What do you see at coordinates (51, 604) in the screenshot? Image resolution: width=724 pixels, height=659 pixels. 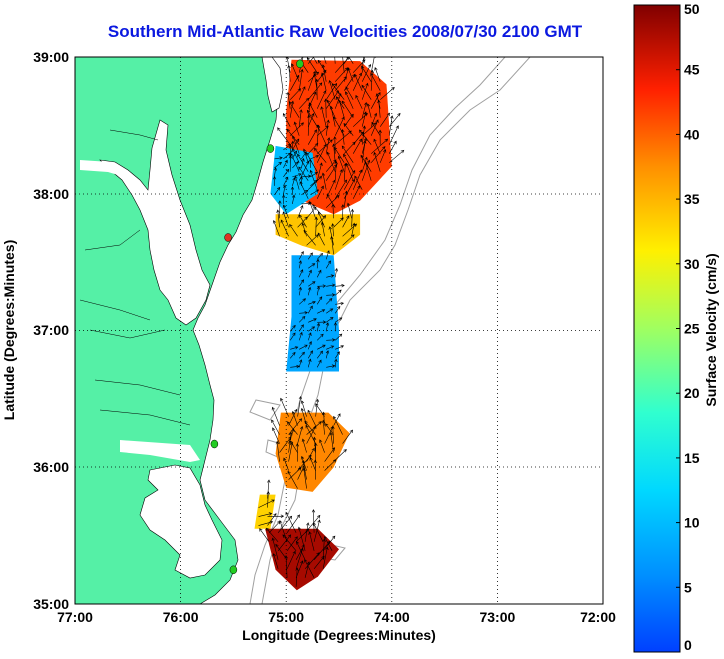 I see `y-tick-label: 35:00` at bounding box center [51, 604].